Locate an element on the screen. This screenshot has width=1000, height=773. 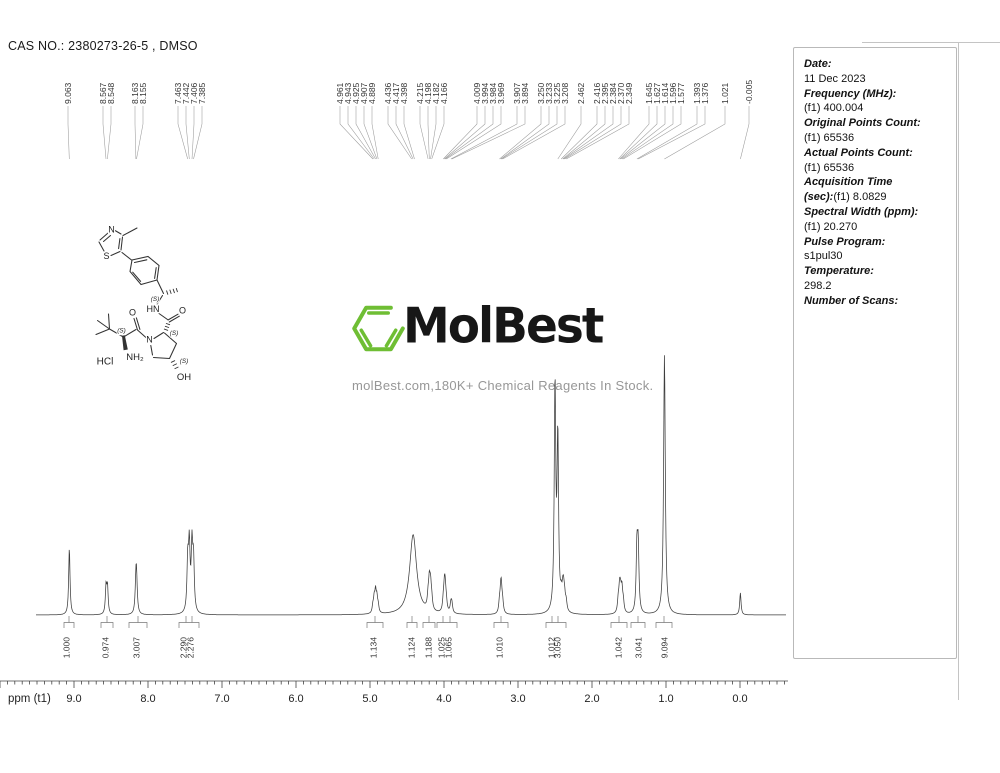
peak-ppm-label: 1.614 is located at coordinates (665, 93).